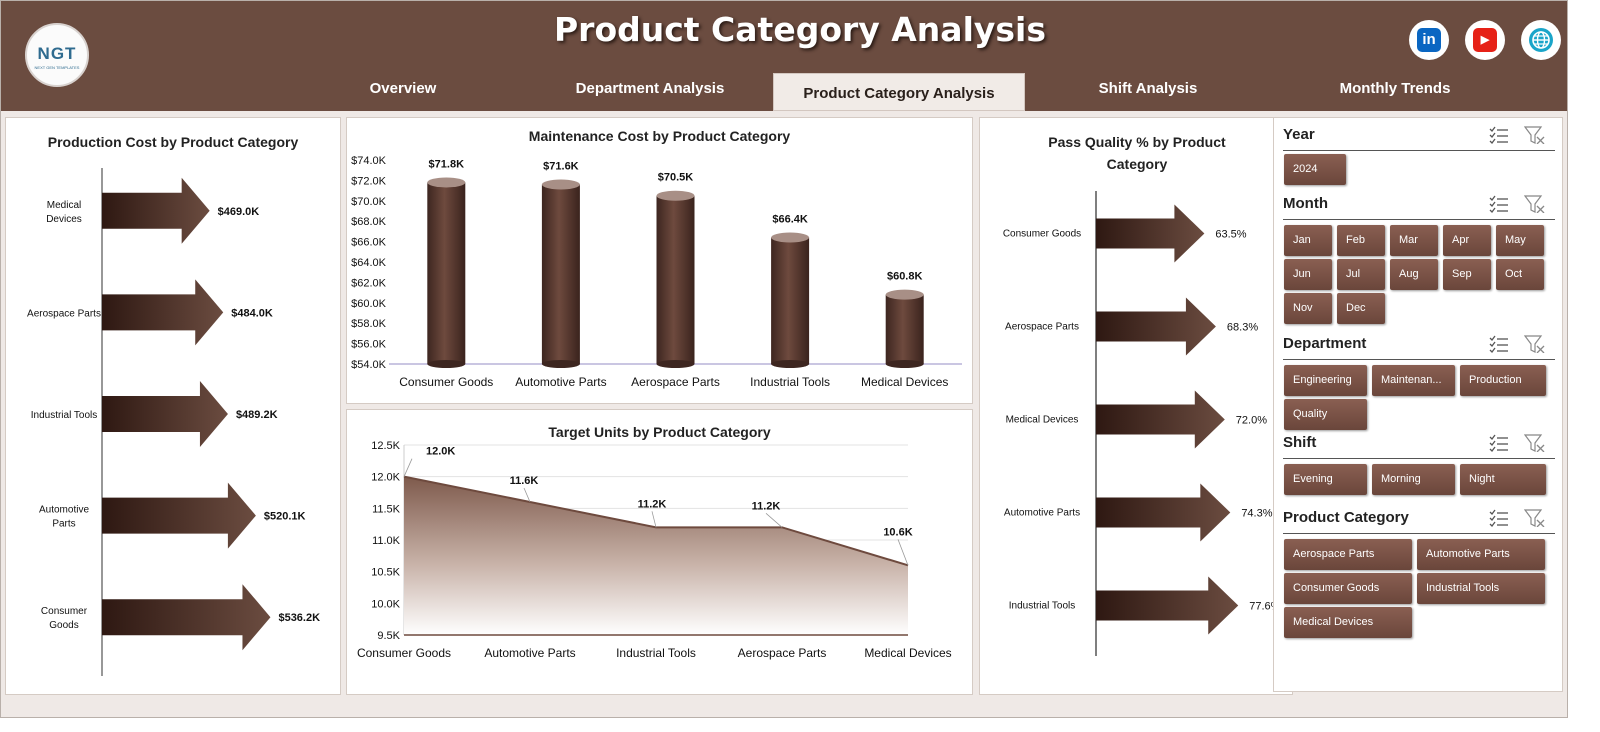 This screenshot has width=1600, height=732. Describe the element at coordinates (1395, 88) in the screenshot. I see `tab-monthly-trends: Monthly Trends` at that location.